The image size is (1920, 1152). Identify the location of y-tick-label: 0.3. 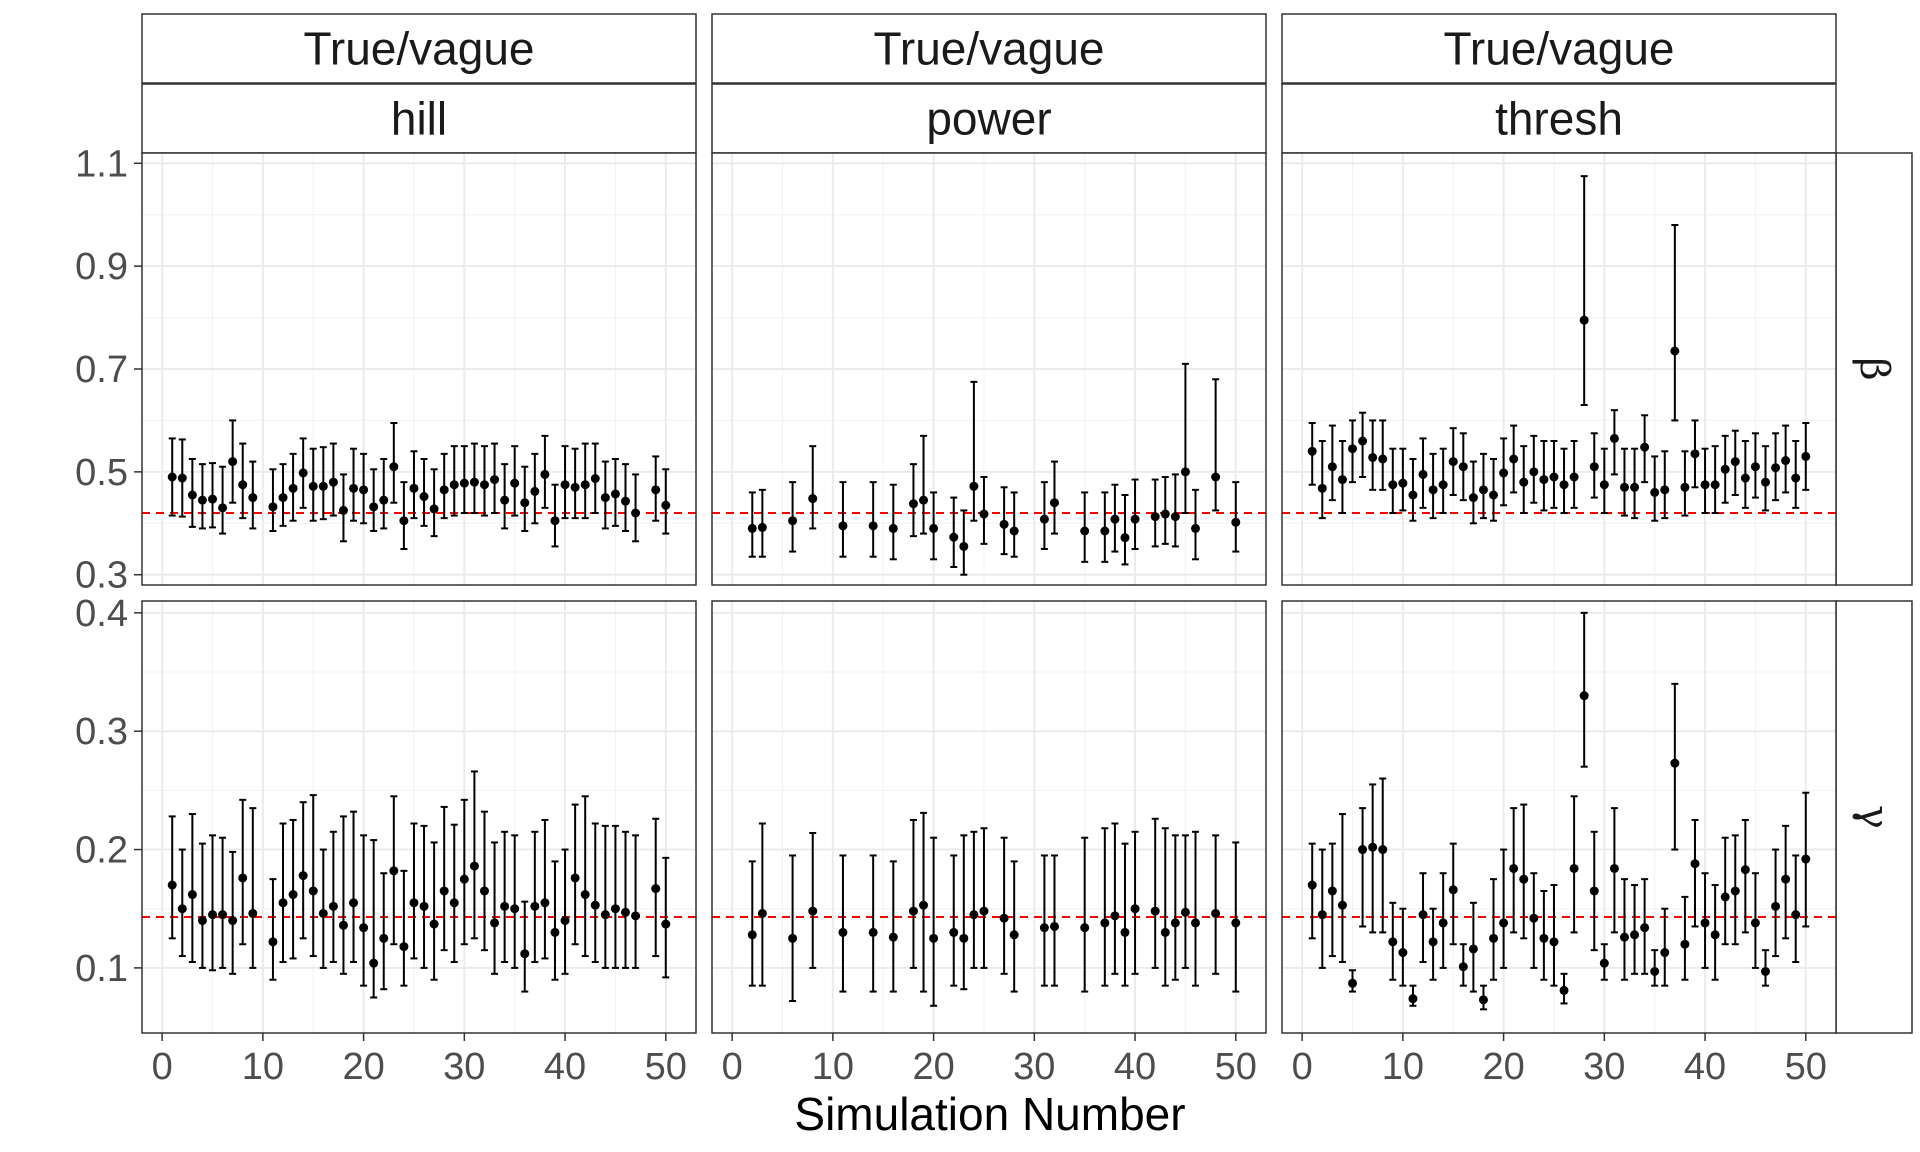
(101, 576).